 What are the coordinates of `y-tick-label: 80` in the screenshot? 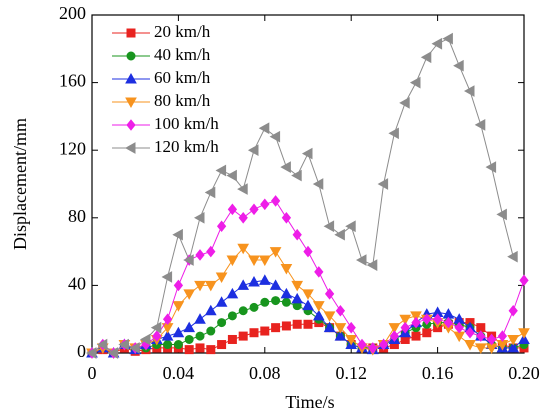 It's located at (77, 216).